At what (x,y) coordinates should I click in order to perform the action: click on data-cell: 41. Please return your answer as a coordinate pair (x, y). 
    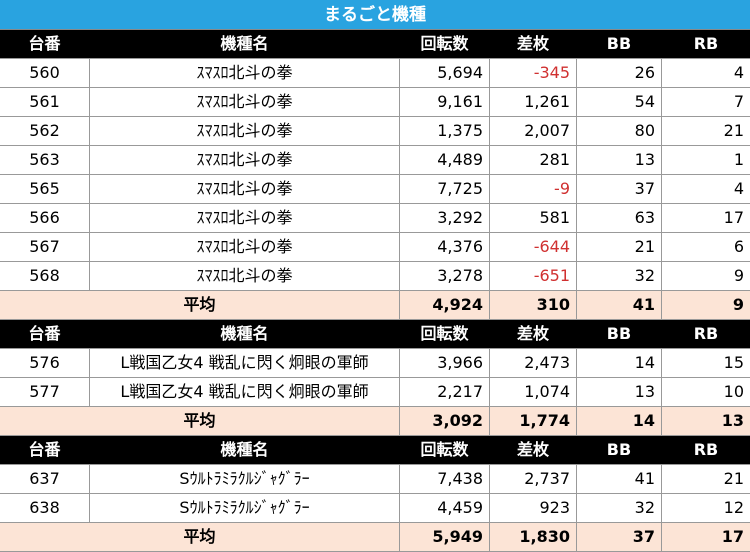
    Looking at the image, I should click on (619, 479).